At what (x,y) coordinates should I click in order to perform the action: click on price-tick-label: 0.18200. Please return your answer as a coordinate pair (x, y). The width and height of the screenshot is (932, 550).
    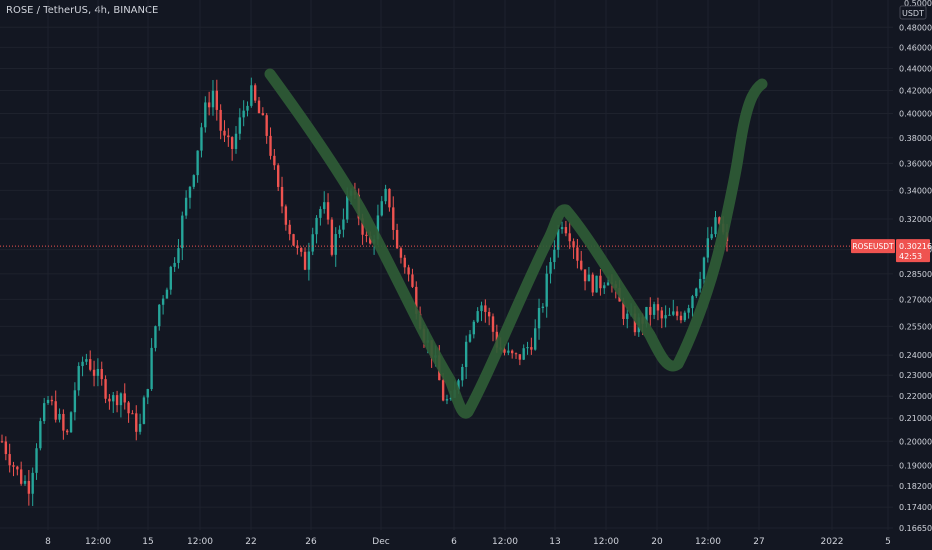
    Looking at the image, I should click on (915, 486).